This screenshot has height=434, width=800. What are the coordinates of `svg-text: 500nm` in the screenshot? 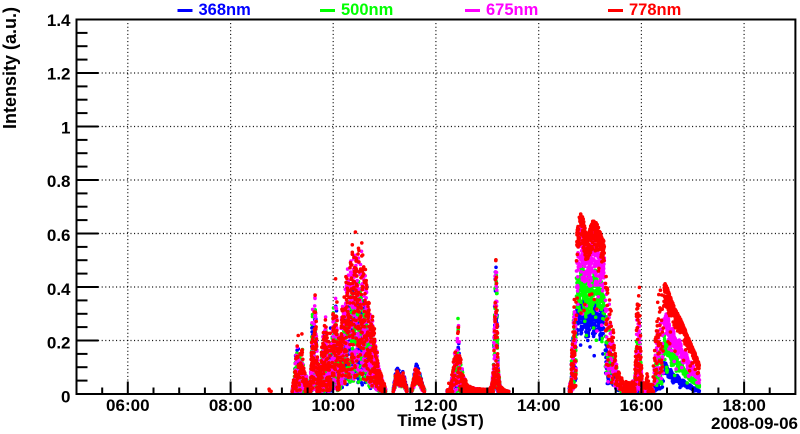 It's located at (367, 10).